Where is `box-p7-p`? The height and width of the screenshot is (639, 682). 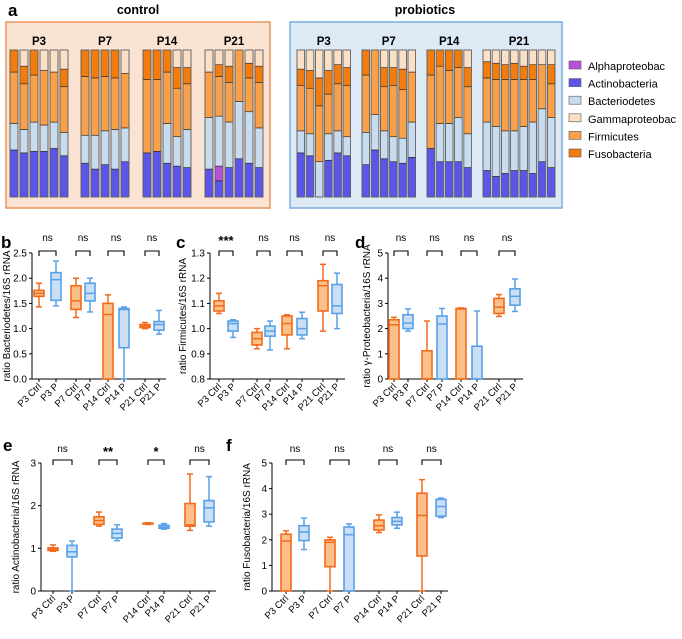
box-p7-p is located at coordinates (349, 557).